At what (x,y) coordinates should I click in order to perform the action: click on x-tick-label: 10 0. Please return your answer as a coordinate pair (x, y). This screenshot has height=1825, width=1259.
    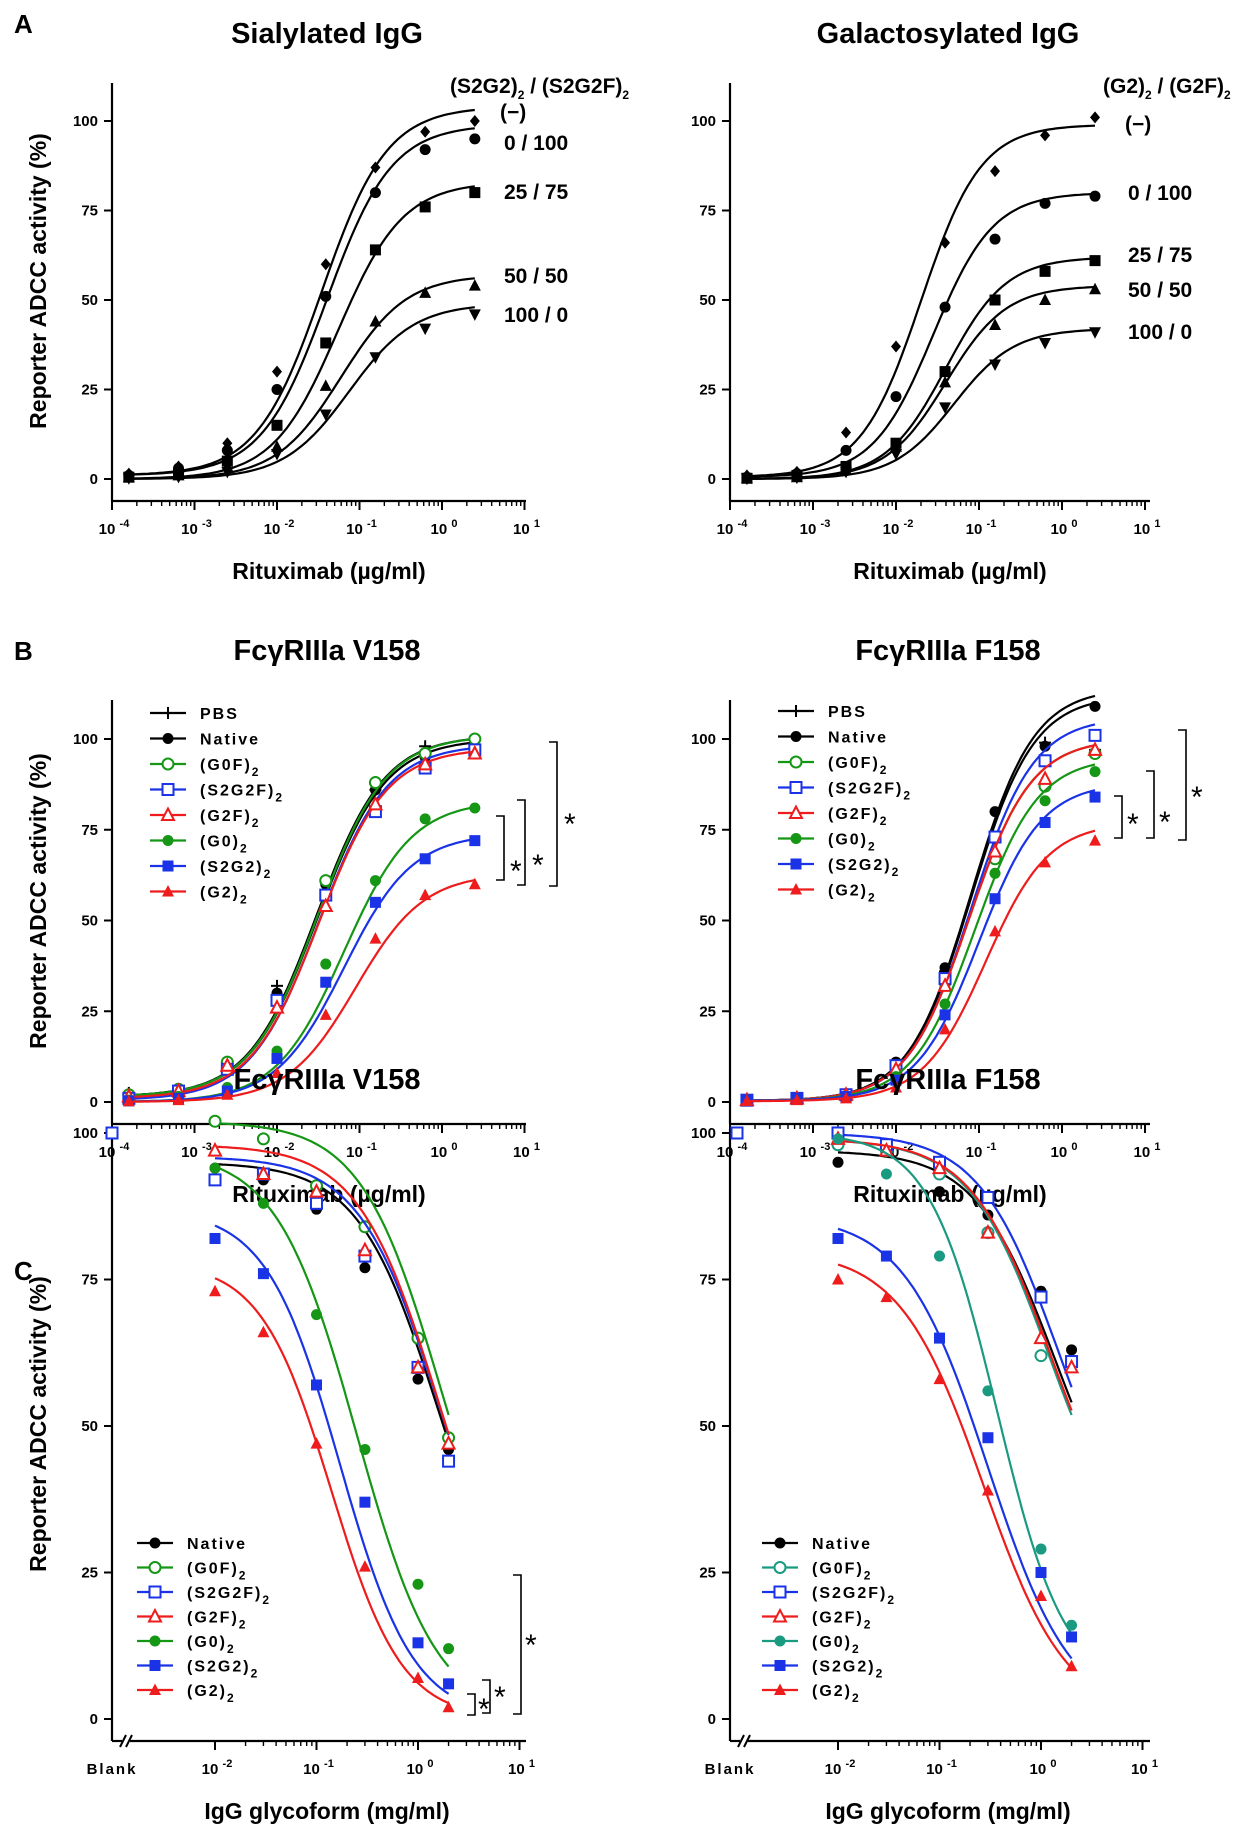
    Looking at the image, I should click on (1064, 1151).